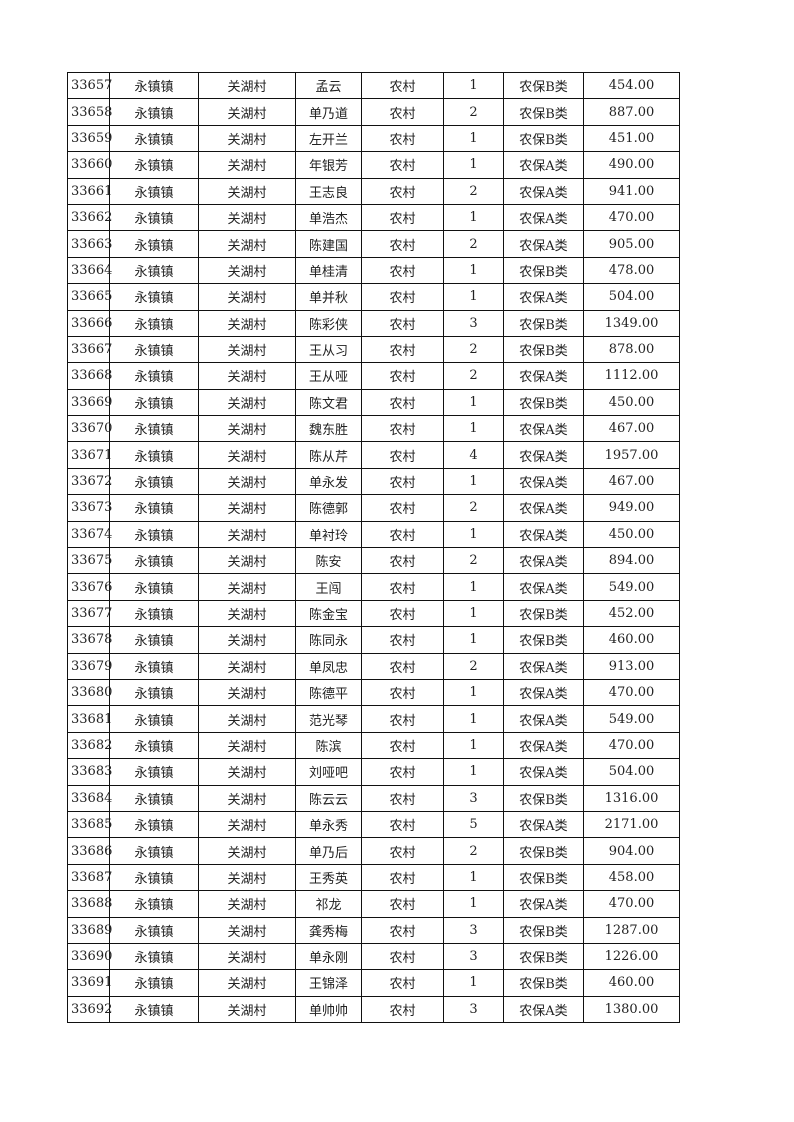  I want to click on table-row: 33672 永镇镇 关湖村 单永发 农村 1 农保A类 467.00, so click(373, 481).